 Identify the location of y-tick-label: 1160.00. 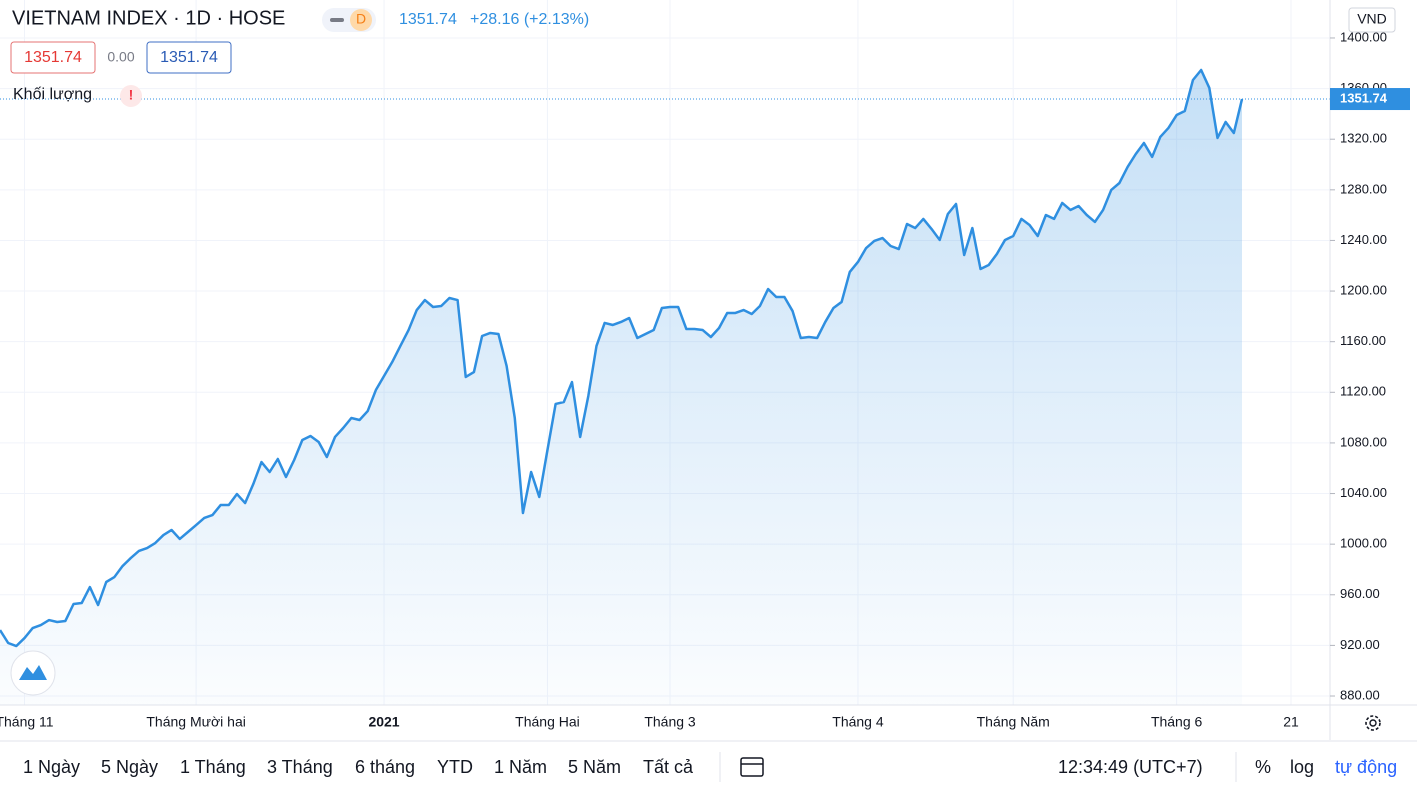
(1363, 340).